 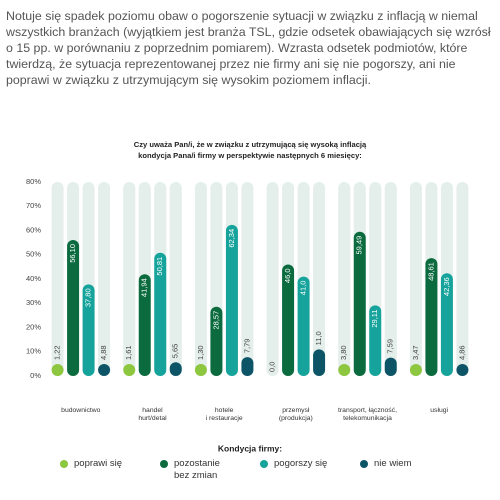 What do you see at coordinates (152, 410) in the screenshot?
I see `x-tick-label-line: handel` at bounding box center [152, 410].